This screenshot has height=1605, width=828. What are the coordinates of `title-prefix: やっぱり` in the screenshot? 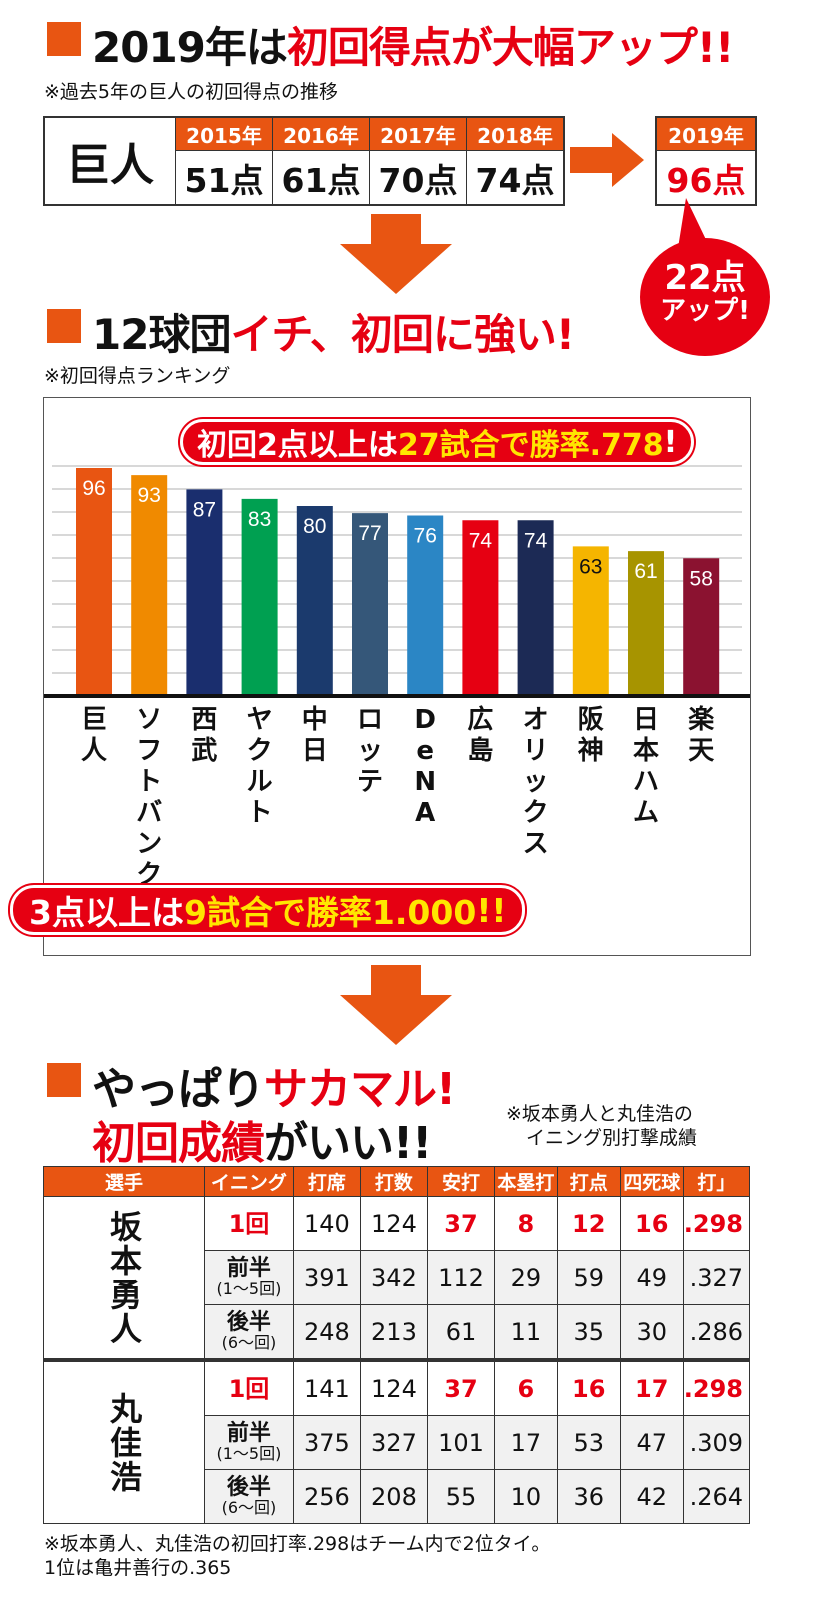 It's located at (178, 1089).